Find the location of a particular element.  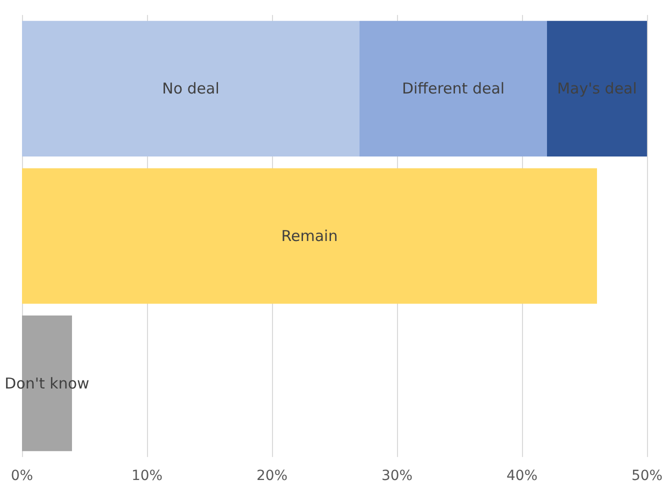

series-label: Different deal is located at coordinates (453, 89).